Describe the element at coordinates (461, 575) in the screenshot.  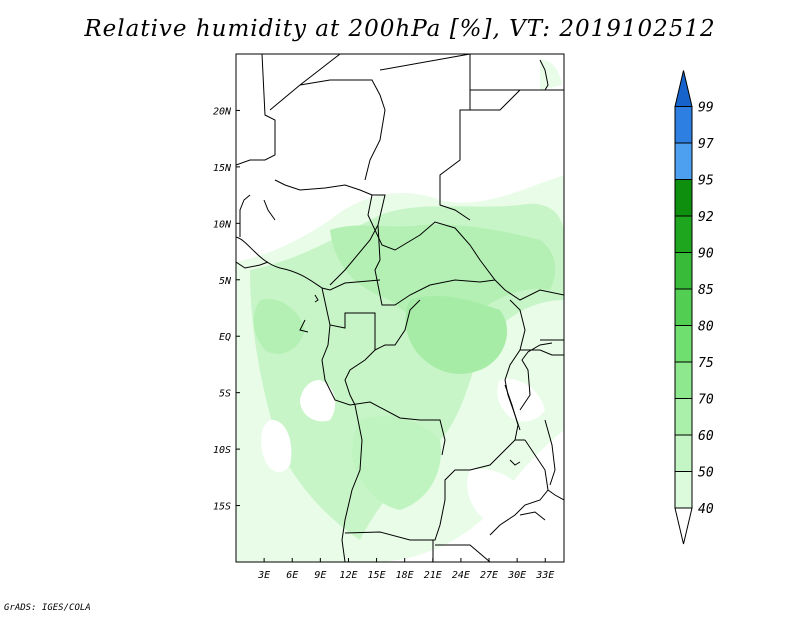
I see `lon-tick-label: 24E` at that location.